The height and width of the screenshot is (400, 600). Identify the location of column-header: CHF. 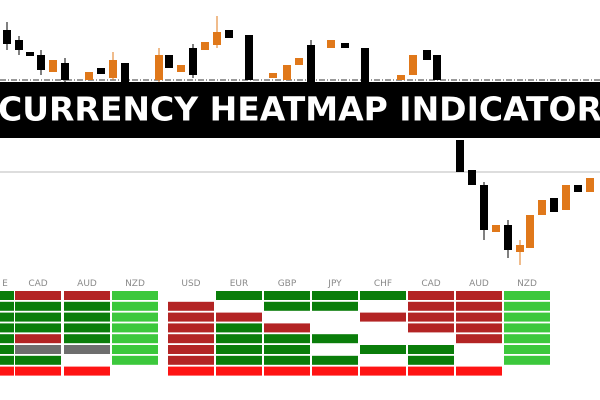
(383, 284).